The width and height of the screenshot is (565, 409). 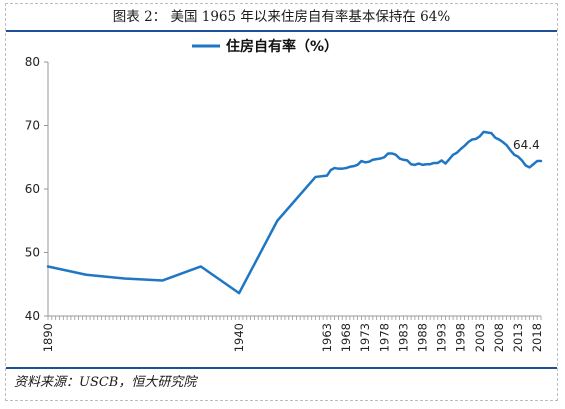 I want to click on bottom-rule, so click(x=281, y=368).